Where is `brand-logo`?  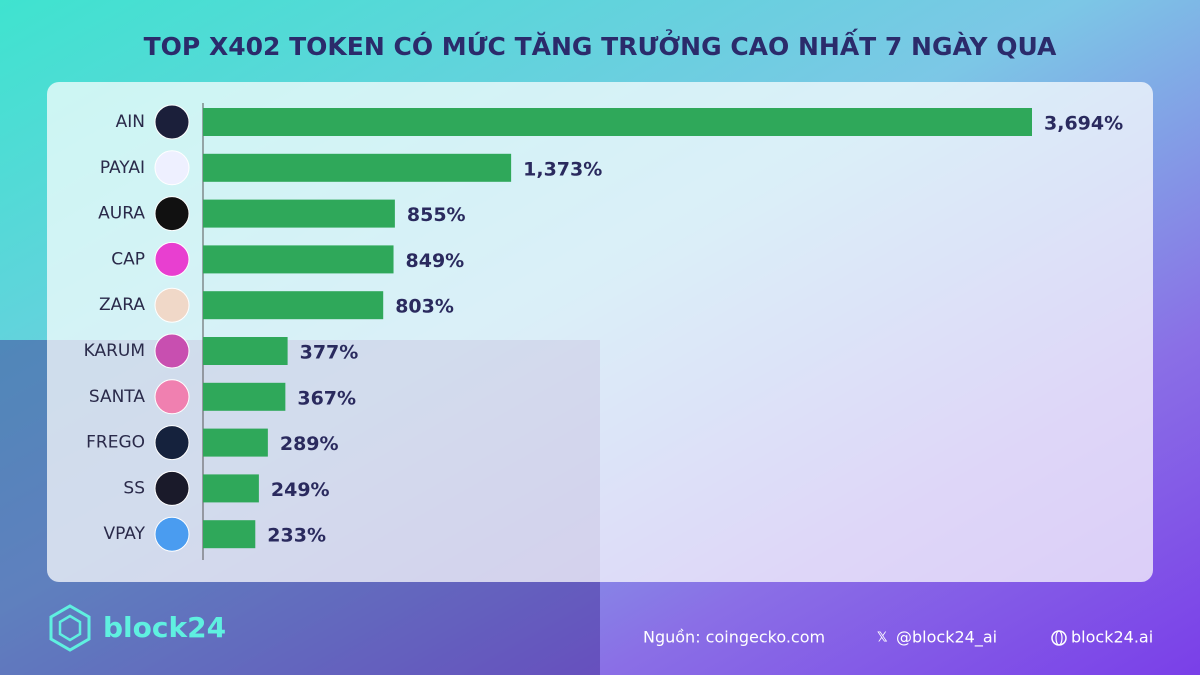 brand-logo is located at coordinates (70, 628).